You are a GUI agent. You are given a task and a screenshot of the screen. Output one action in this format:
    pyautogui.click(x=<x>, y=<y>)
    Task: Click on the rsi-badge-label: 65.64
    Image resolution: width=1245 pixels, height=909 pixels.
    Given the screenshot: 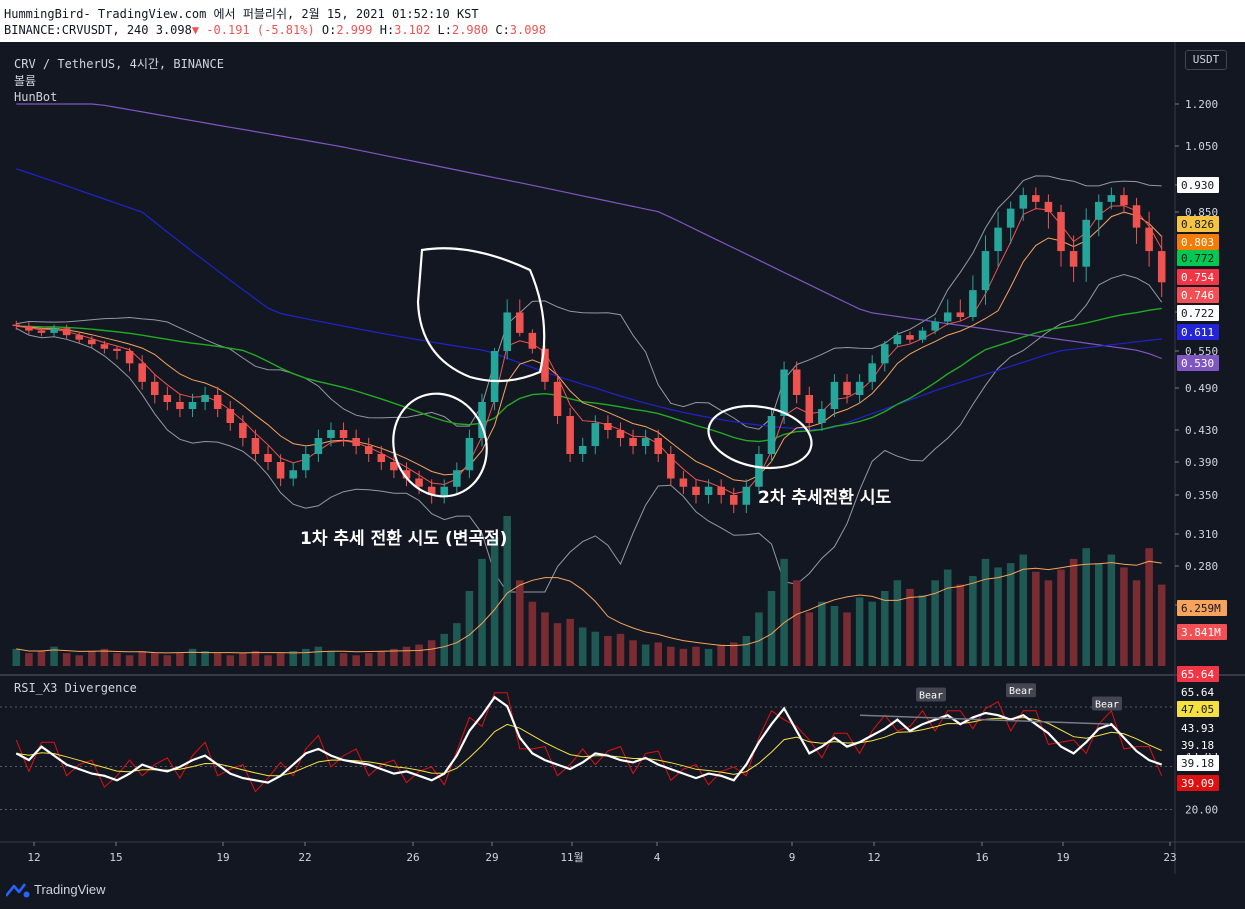 What is the action you would take?
    pyautogui.click(x=1197, y=692)
    